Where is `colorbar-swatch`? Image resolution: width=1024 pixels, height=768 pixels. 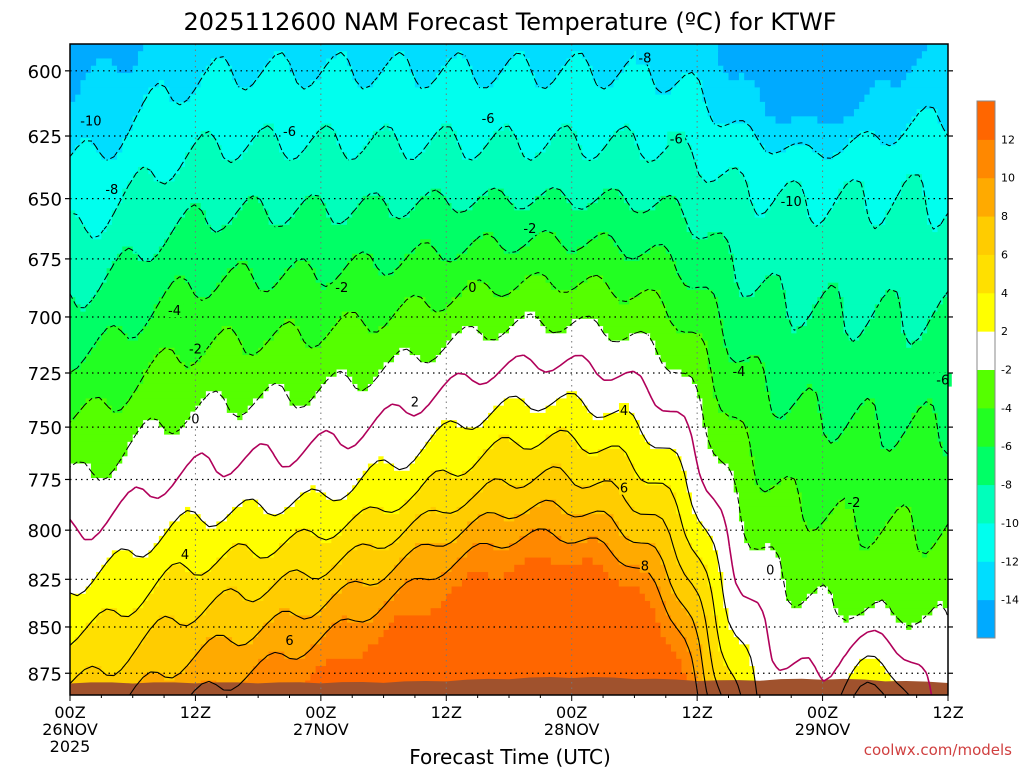 colorbar-swatch is located at coordinates (986, 542).